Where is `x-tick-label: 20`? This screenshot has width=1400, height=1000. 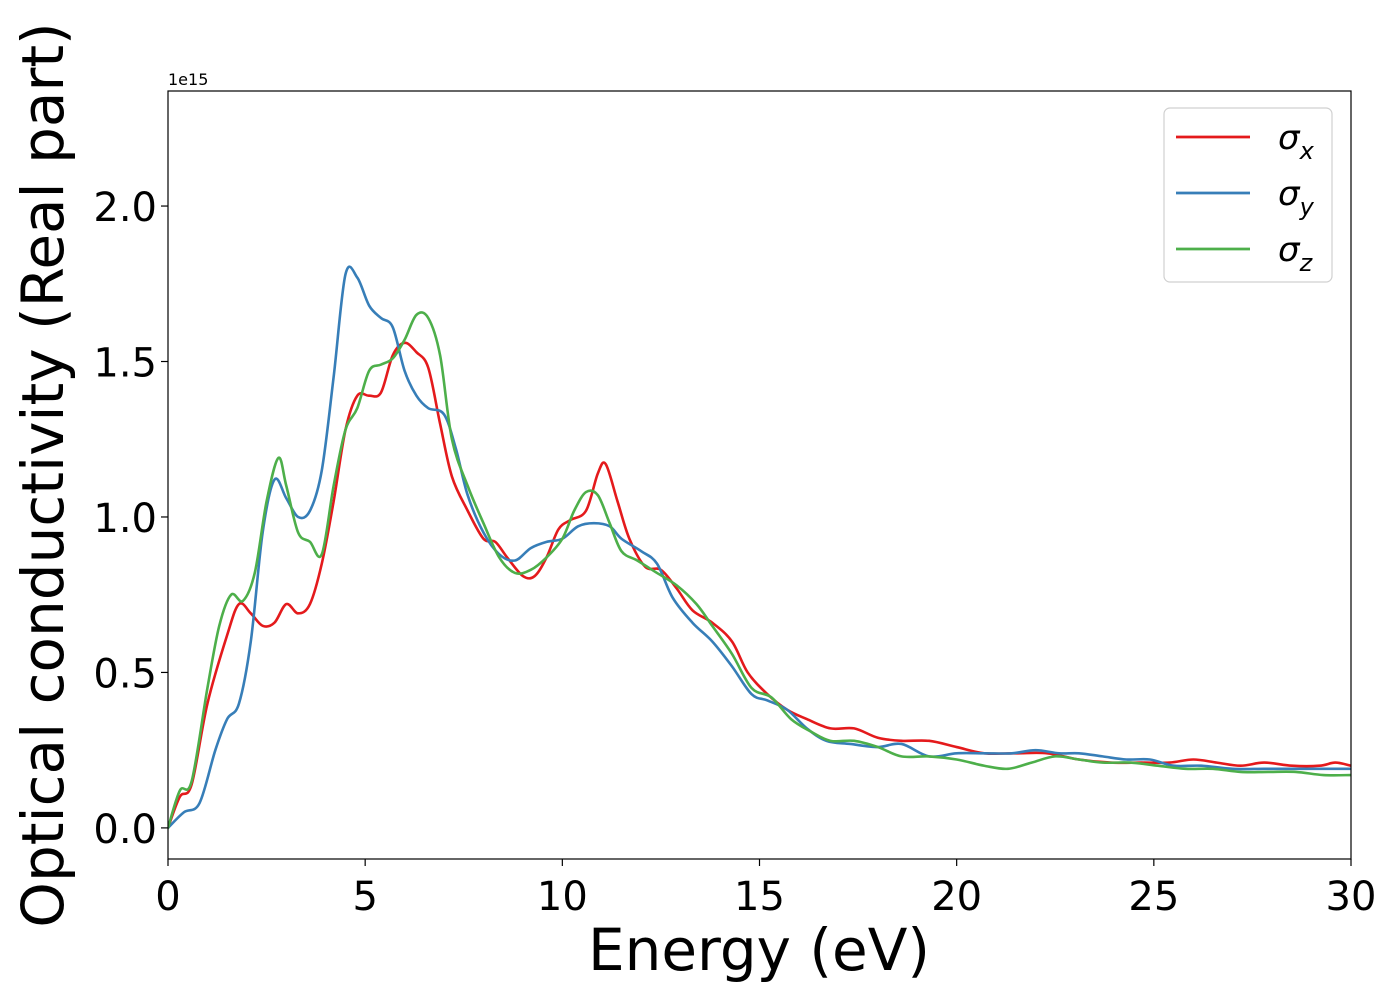 x-tick-label: 20 is located at coordinates (956, 897).